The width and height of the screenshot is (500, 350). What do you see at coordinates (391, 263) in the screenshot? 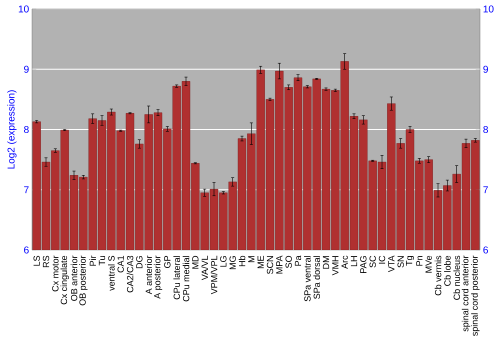
I see `x-tick-label: VTA` at bounding box center [391, 263].